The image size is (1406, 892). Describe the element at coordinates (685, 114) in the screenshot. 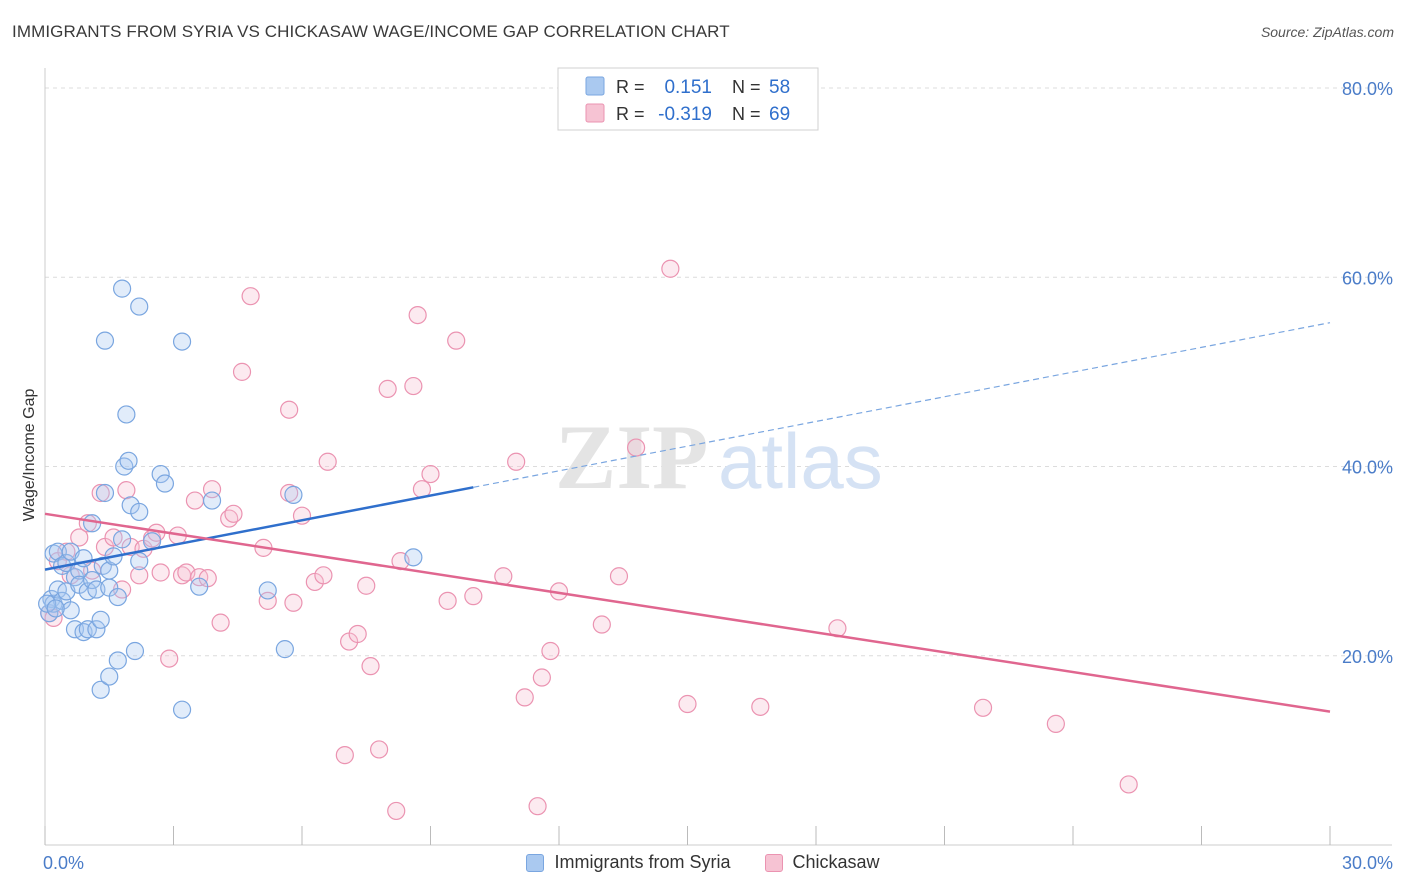

I see `legend-r-value-chickasaw: -0.319` at that location.